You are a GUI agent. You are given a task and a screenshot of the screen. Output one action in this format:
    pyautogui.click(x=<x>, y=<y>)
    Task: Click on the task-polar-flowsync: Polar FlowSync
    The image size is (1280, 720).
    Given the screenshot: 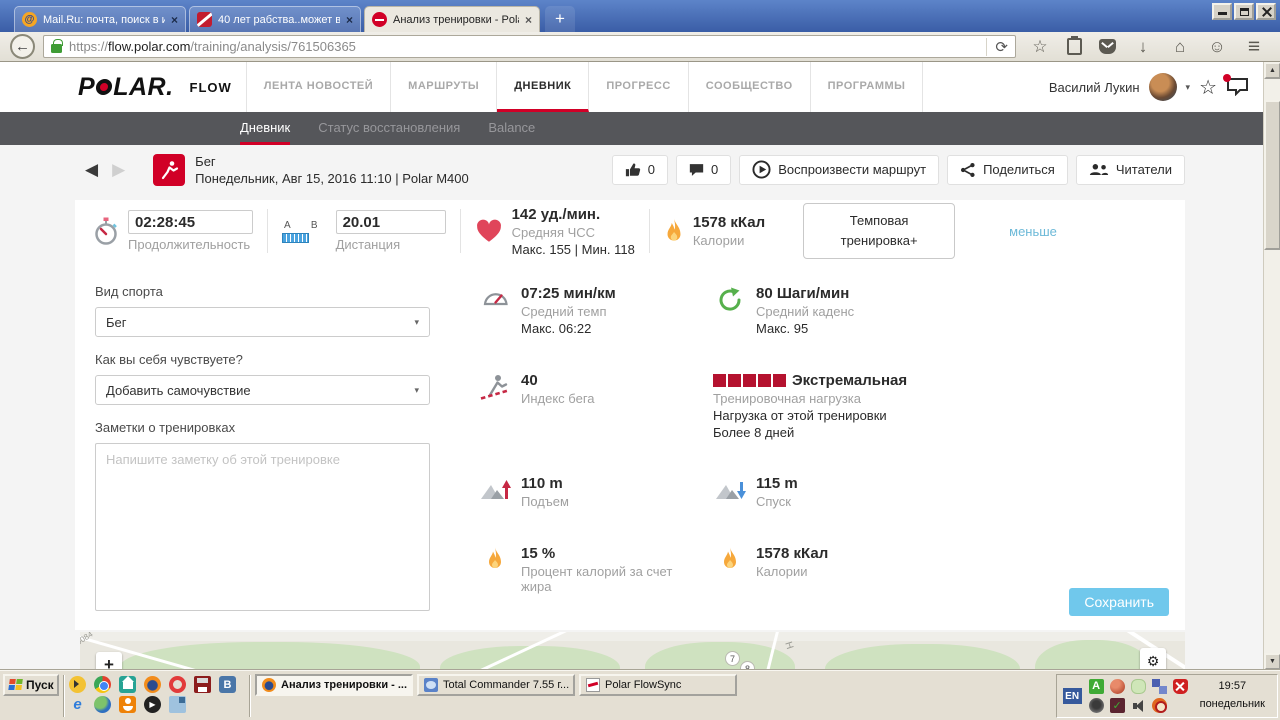 What is the action you would take?
    pyautogui.click(x=658, y=685)
    